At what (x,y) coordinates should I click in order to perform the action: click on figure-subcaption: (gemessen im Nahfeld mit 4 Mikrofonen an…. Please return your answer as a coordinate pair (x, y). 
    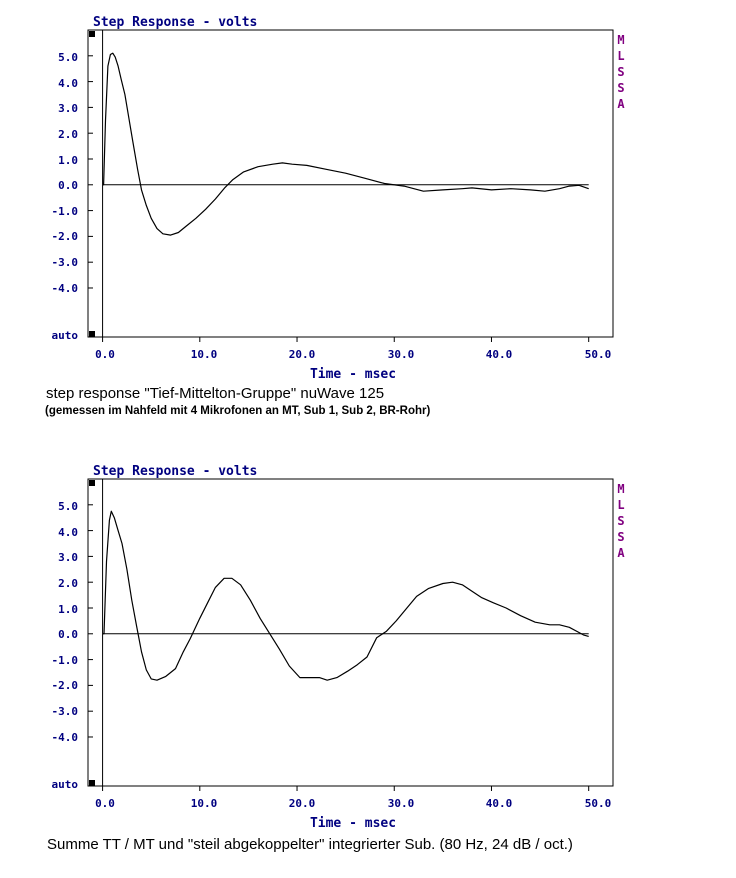
    Looking at the image, I should click on (237, 411).